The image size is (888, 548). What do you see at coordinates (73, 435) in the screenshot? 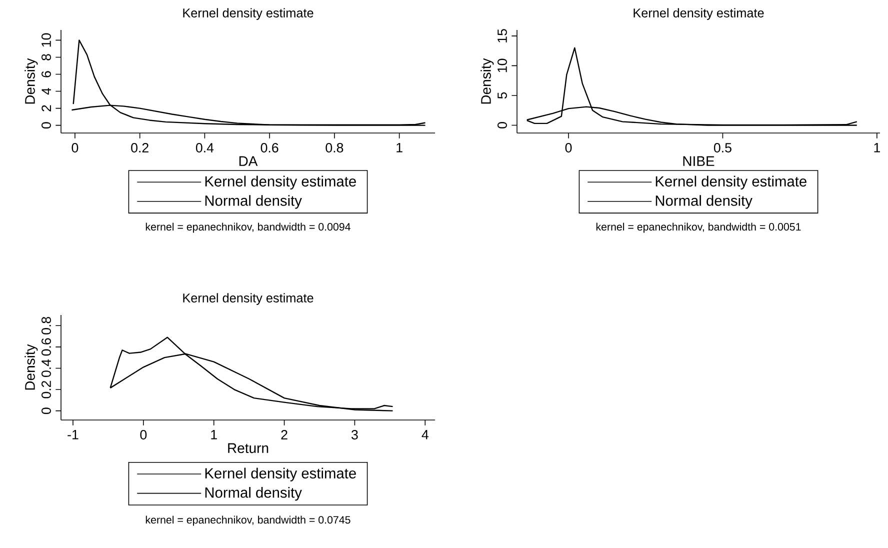
I see `x-tick-label: -1` at bounding box center [73, 435].